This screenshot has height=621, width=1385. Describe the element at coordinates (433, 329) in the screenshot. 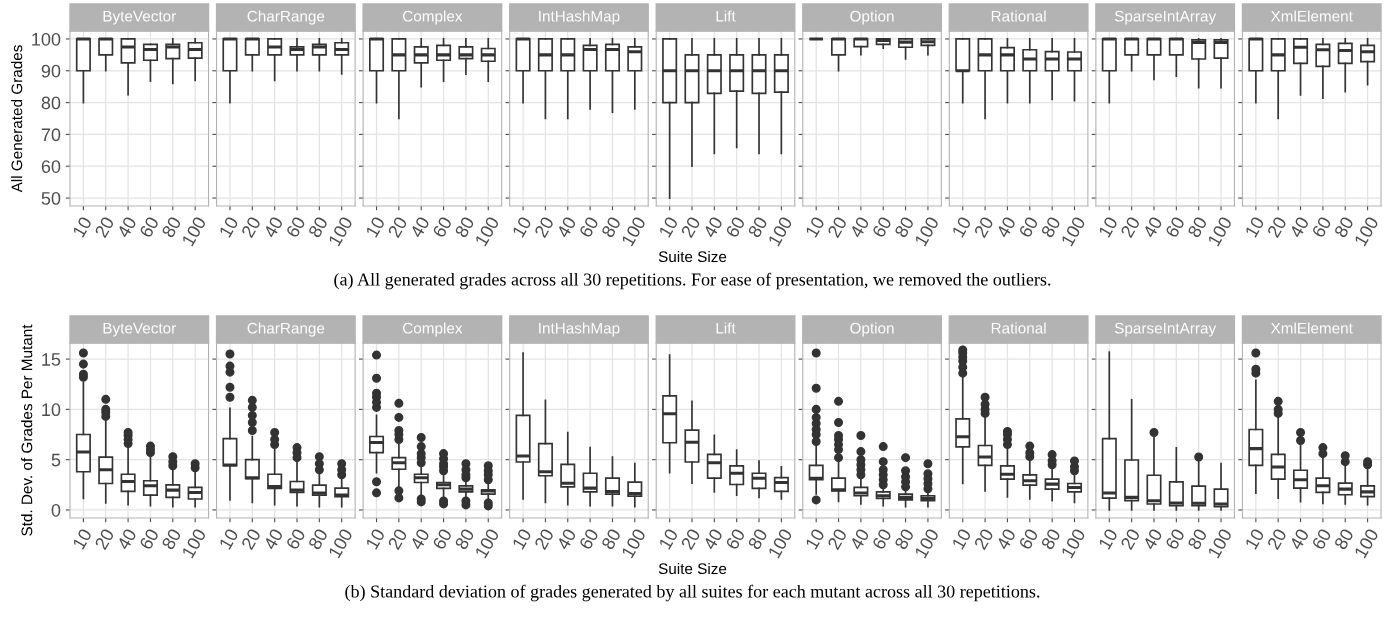

I see `chart-title: Complex` at that location.